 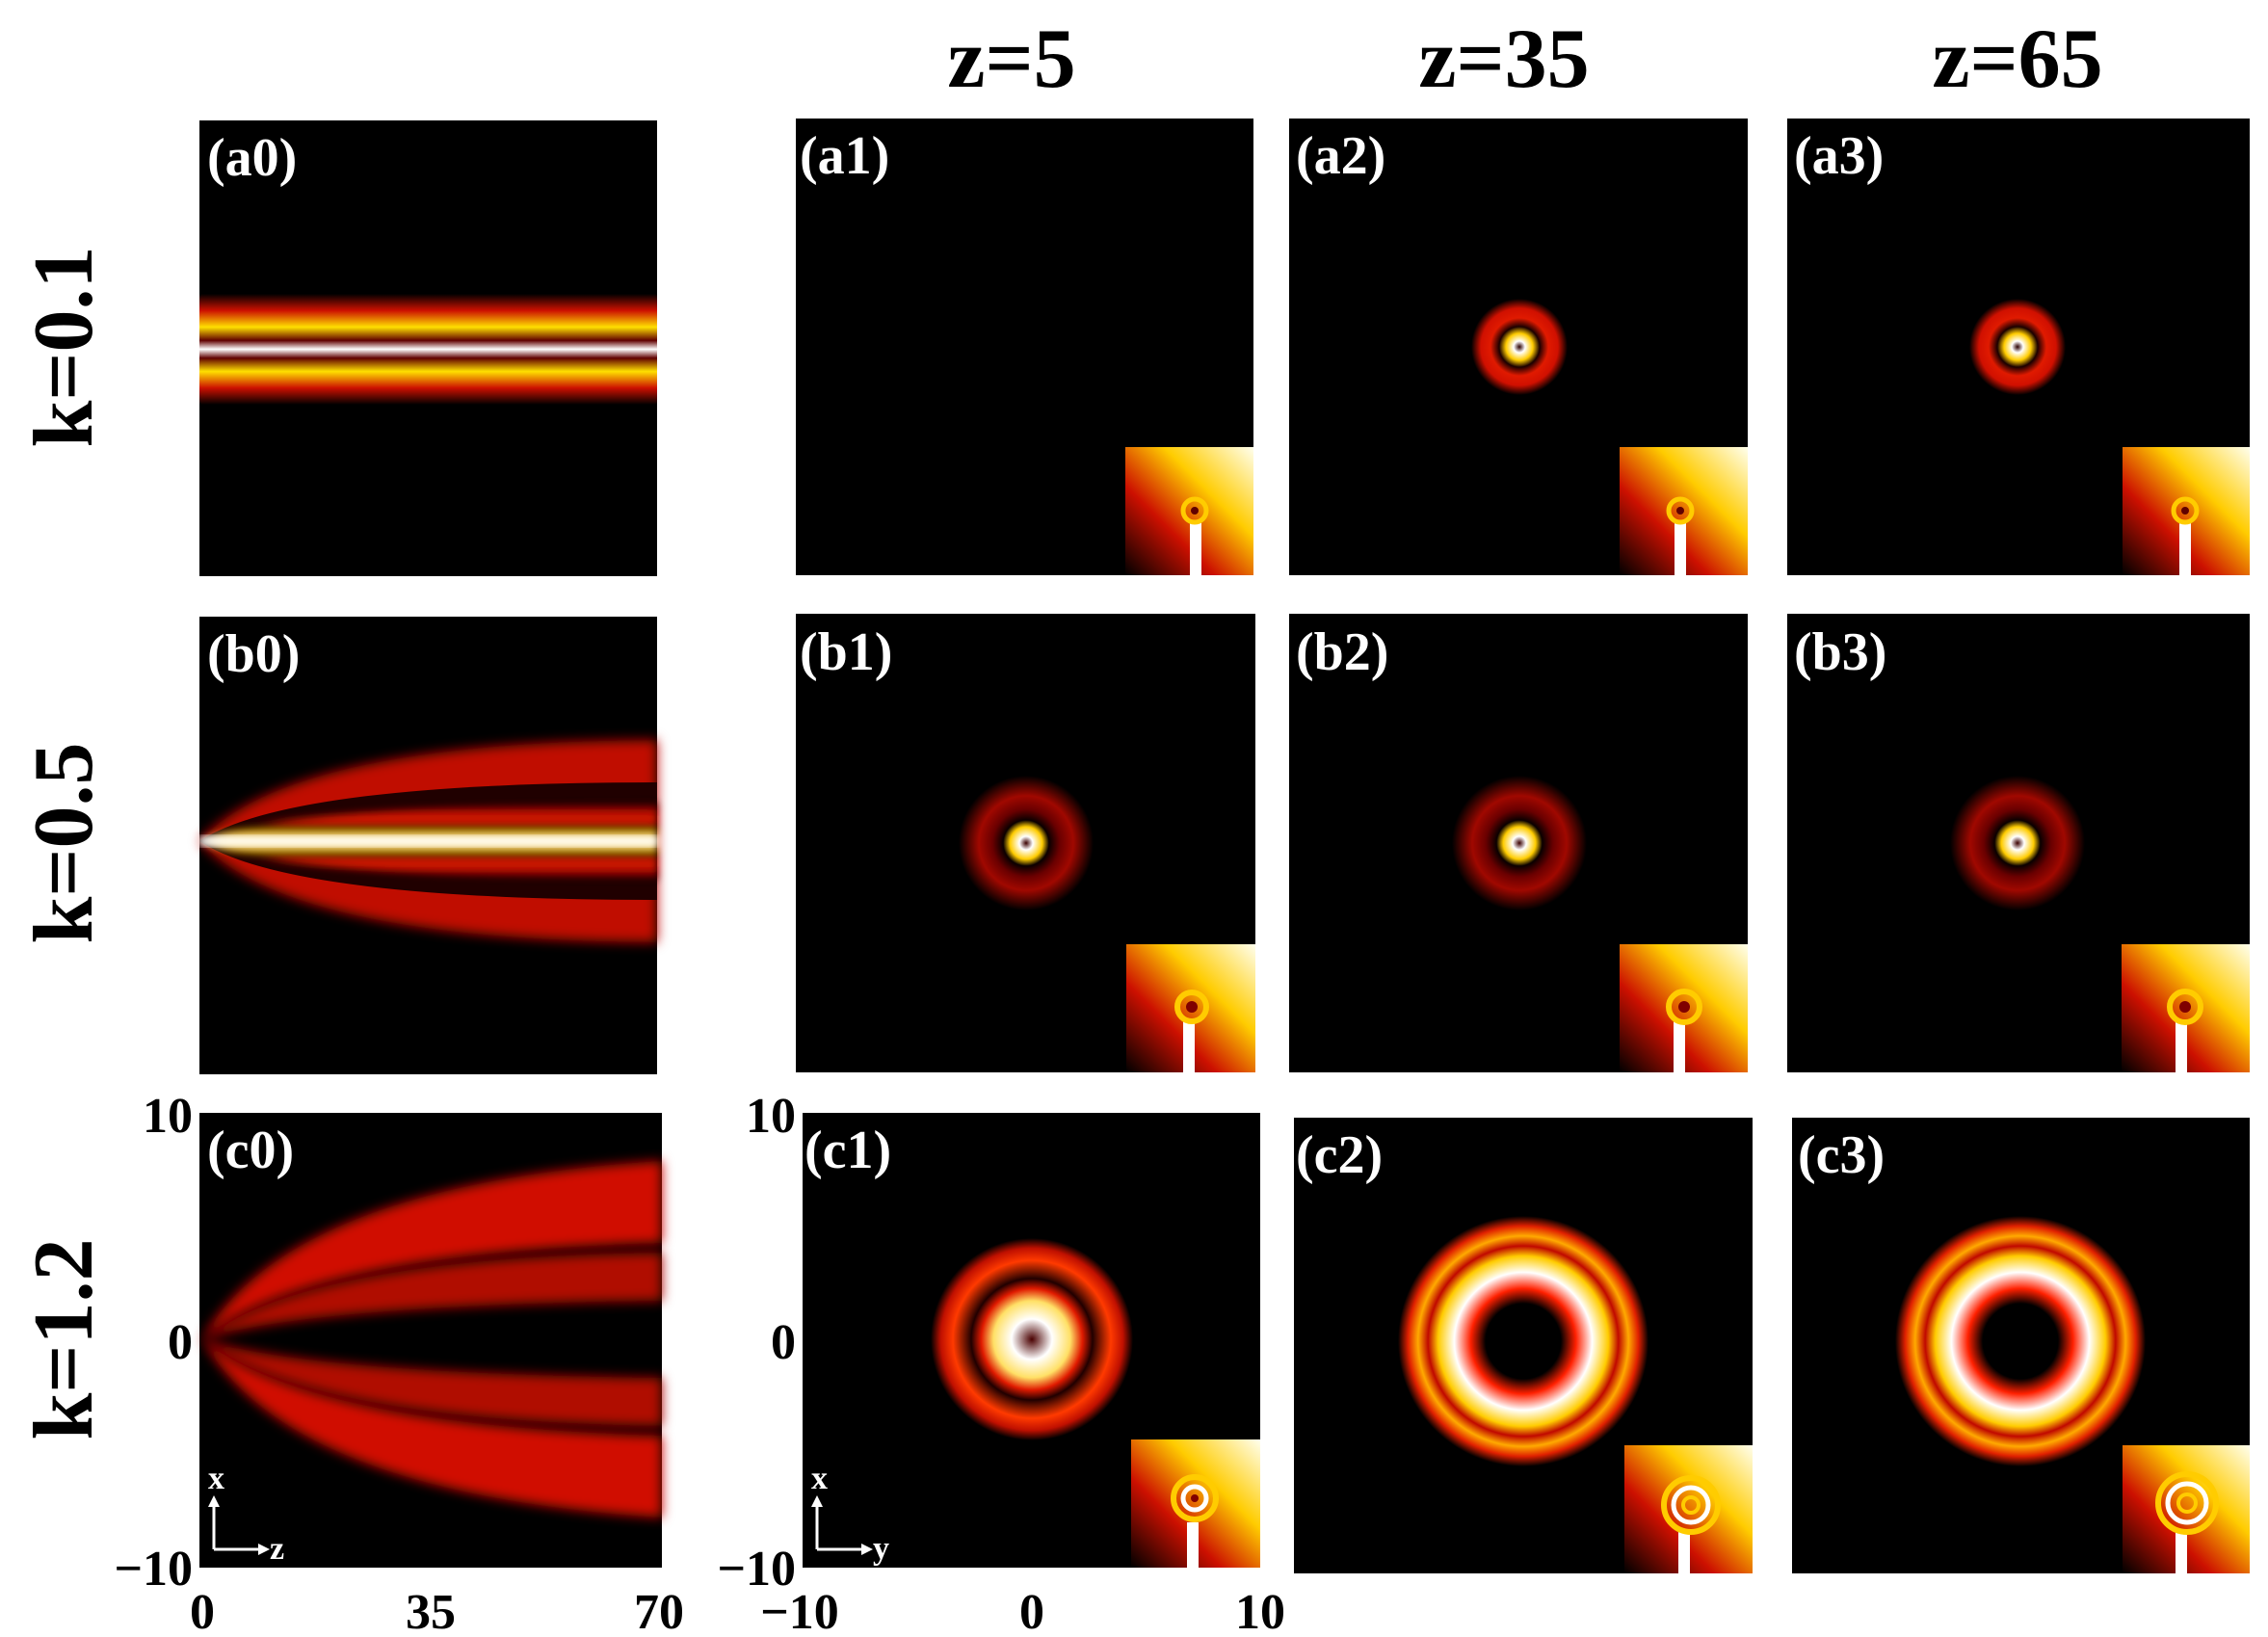 What do you see at coordinates (847, 1150) in the screenshot?
I see `panel-label-c1: (c1)` at bounding box center [847, 1150].